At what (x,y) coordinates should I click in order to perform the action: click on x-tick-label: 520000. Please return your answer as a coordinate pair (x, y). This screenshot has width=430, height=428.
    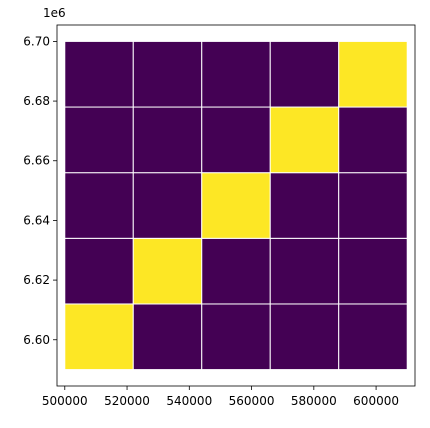
    Looking at the image, I should click on (127, 401).